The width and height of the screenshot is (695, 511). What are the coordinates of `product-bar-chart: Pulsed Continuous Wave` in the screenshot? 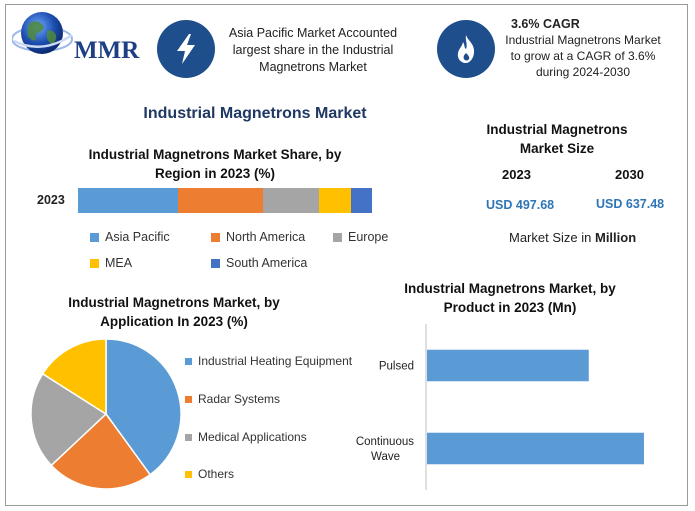 It's located at (500, 407).